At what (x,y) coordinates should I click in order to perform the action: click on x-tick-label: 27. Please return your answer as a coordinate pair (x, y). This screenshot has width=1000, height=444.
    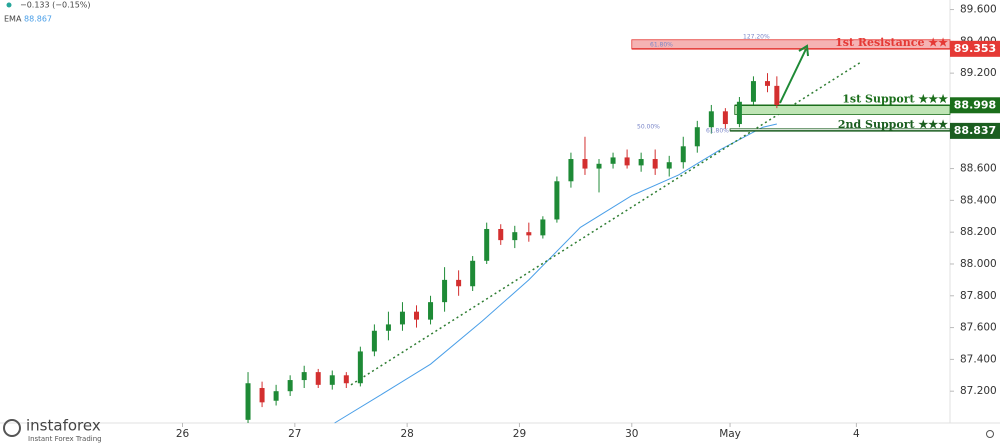
    Looking at the image, I should click on (294, 434).